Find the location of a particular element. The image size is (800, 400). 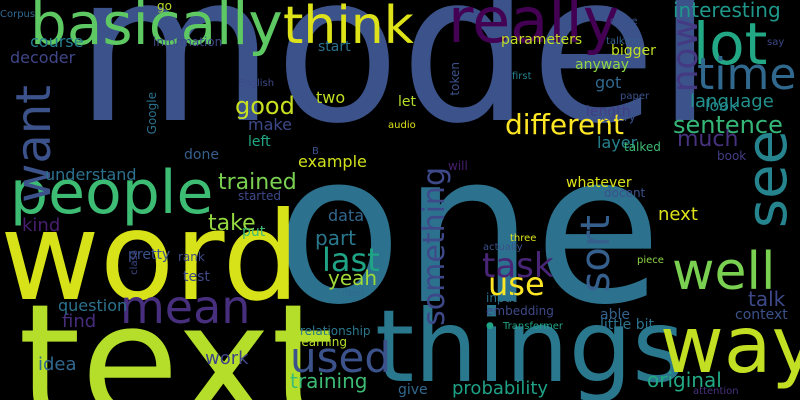

word-text: text is located at coordinates (176, 334).